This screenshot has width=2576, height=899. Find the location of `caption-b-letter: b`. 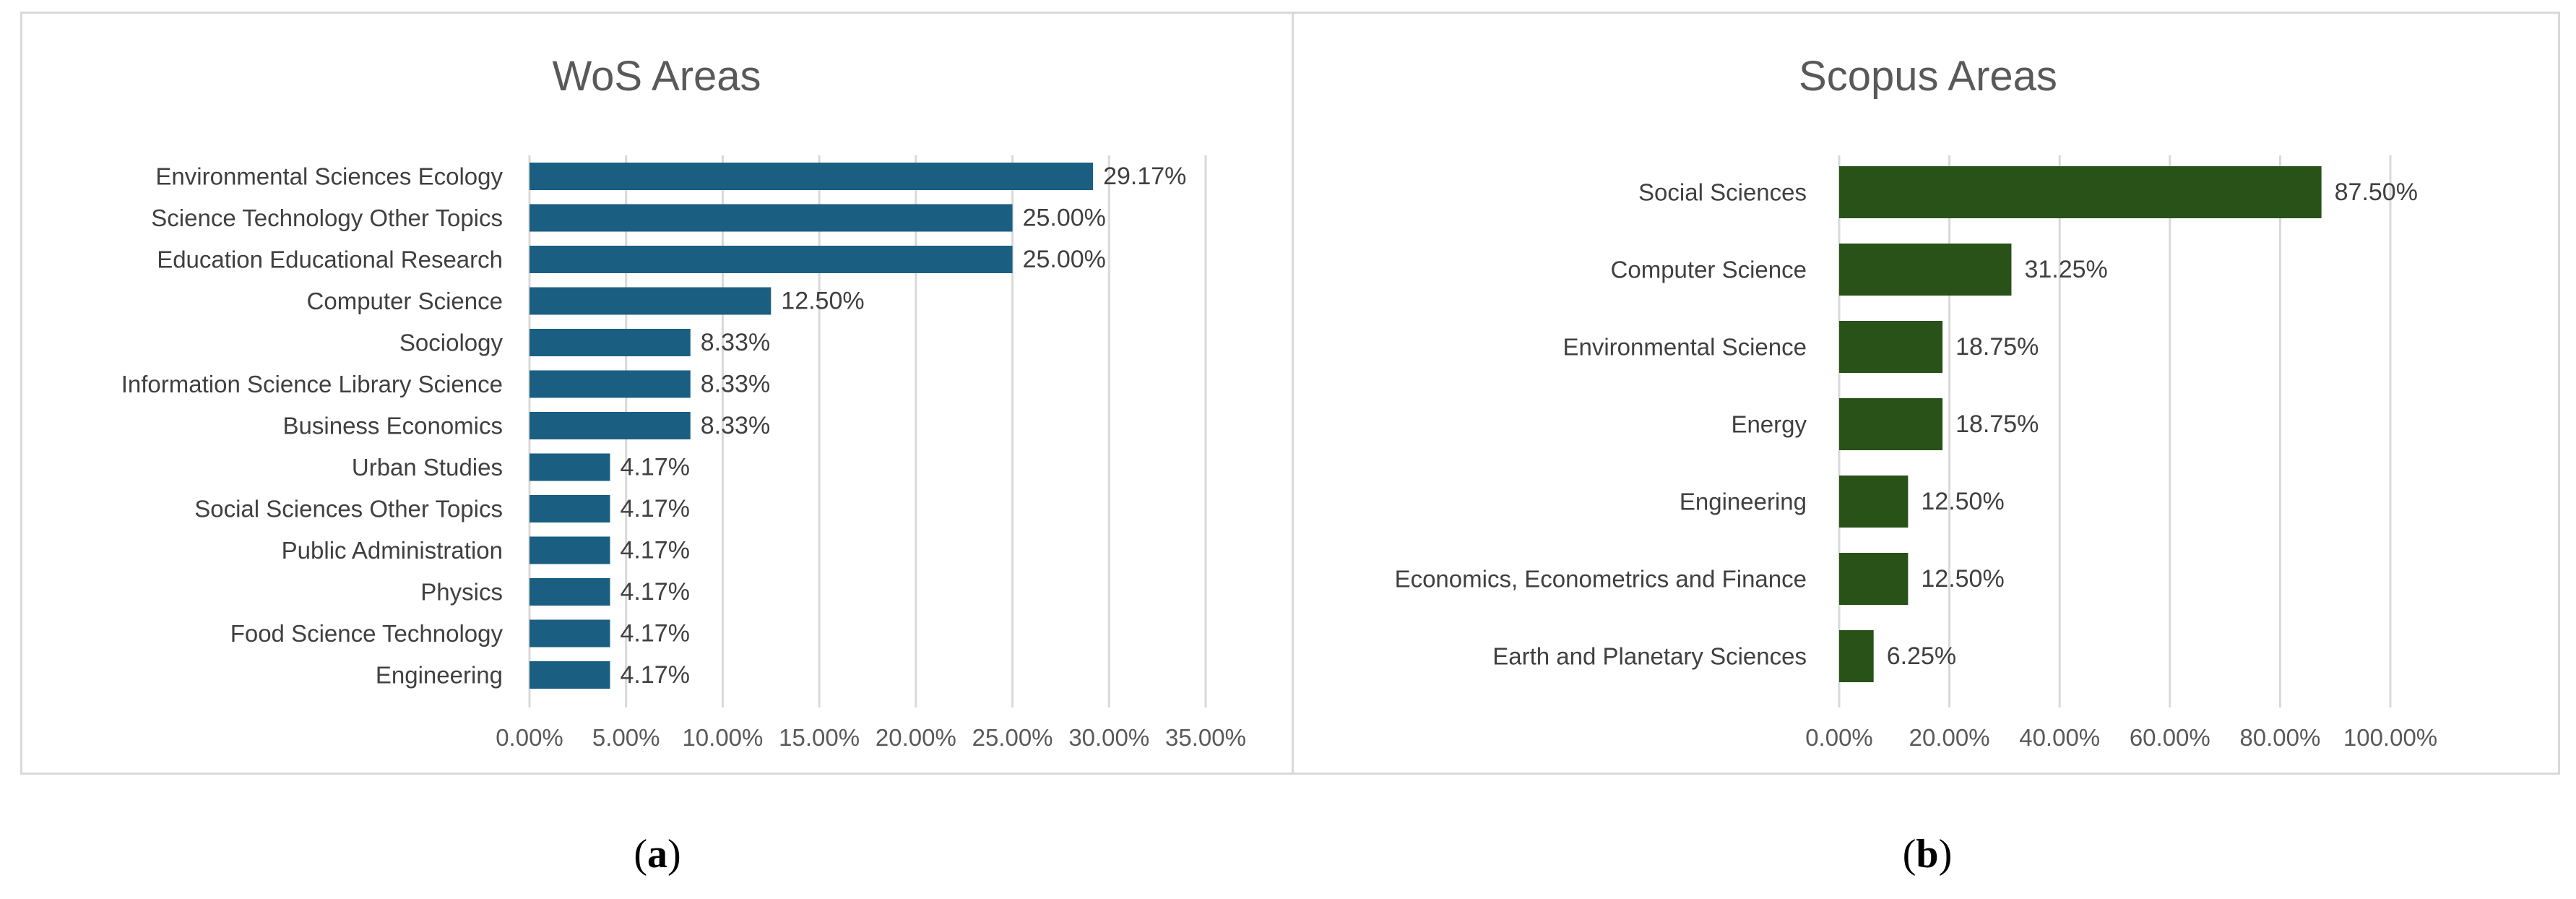

caption-b-letter: b is located at coordinates (1928, 855).